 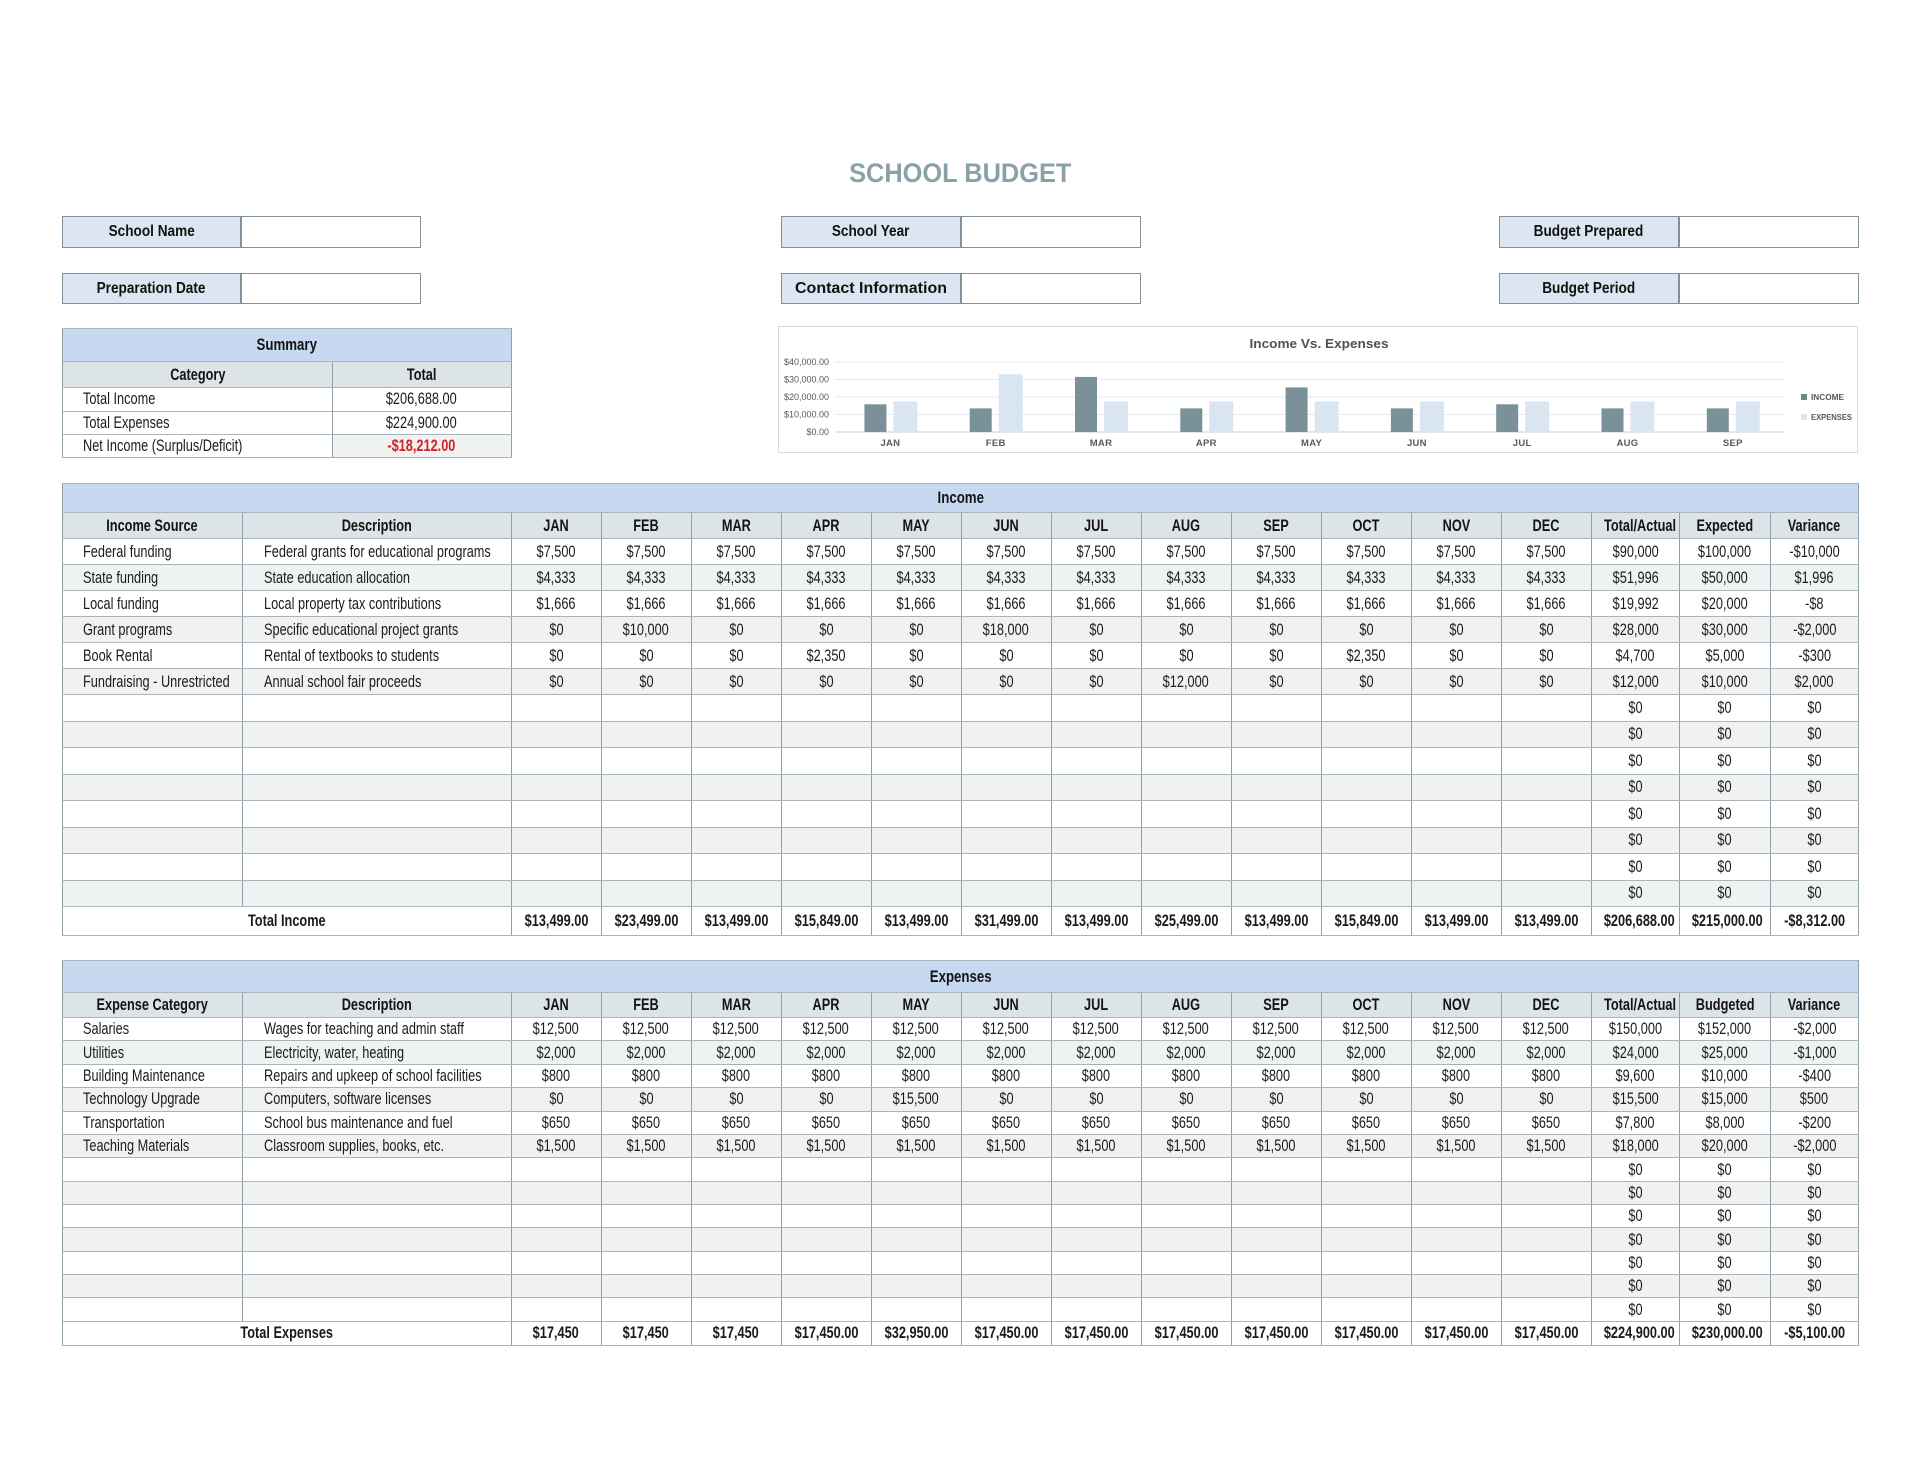 What do you see at coordinates (806, 397) in the screenshot?
I see `svg-text: $20,000.00` at bounding box center [806, 397].